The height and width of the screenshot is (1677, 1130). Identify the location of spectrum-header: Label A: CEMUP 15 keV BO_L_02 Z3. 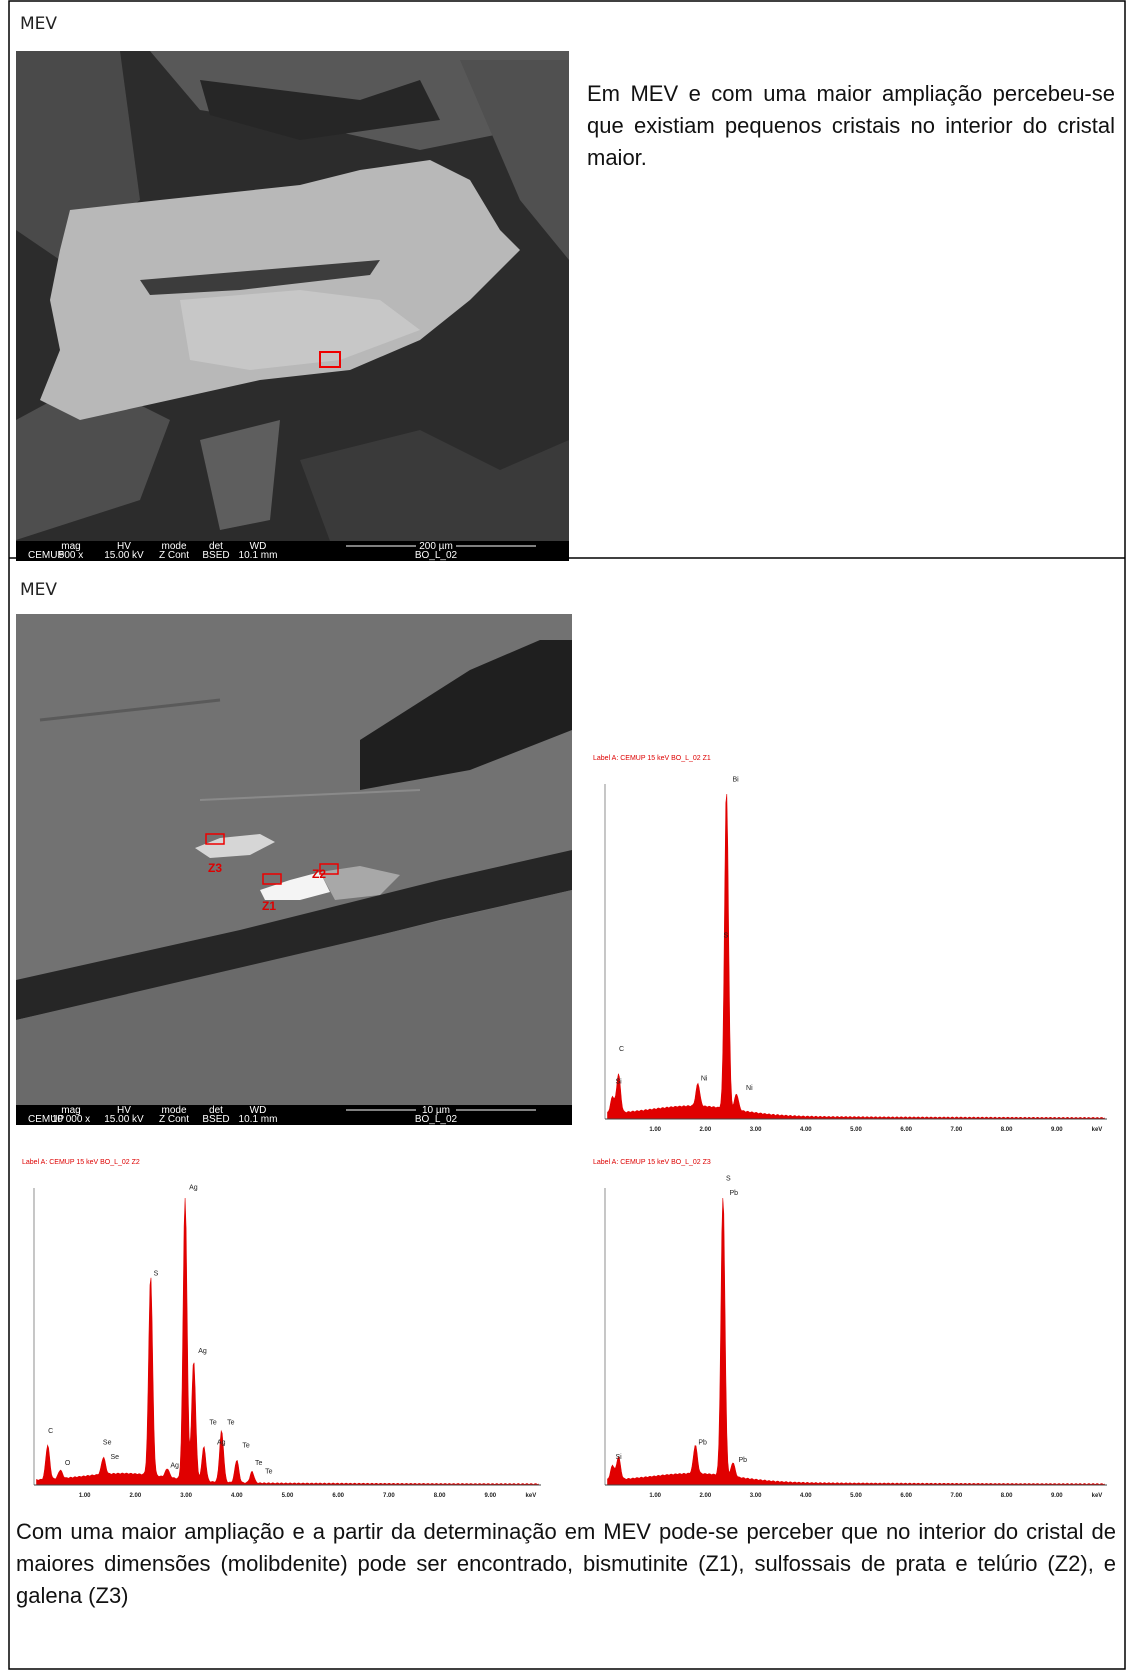
(652, 1162).